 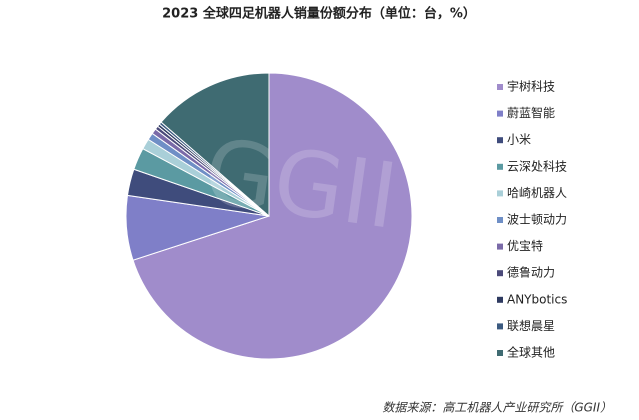 I want to click on pie-slice, so click(x=215, y=145).